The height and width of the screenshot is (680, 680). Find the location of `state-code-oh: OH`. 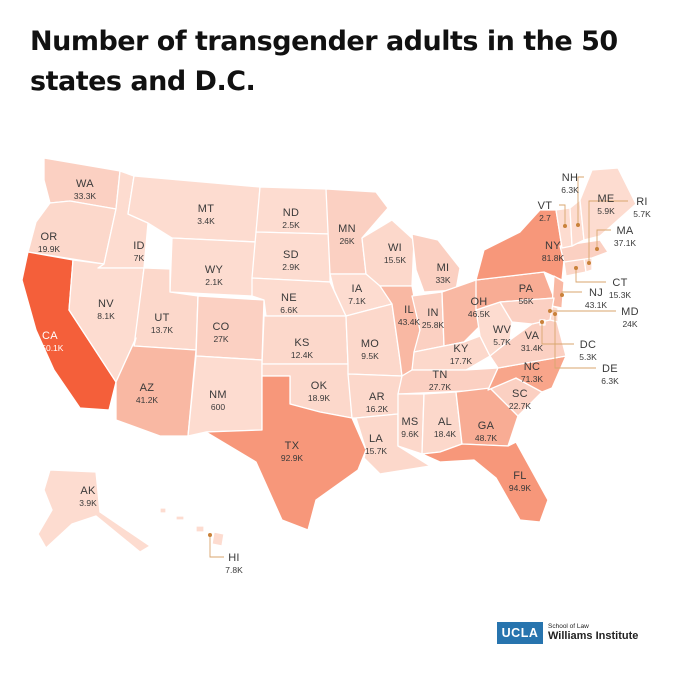

state-code-oh: OH is located at coordinates (478, 302).